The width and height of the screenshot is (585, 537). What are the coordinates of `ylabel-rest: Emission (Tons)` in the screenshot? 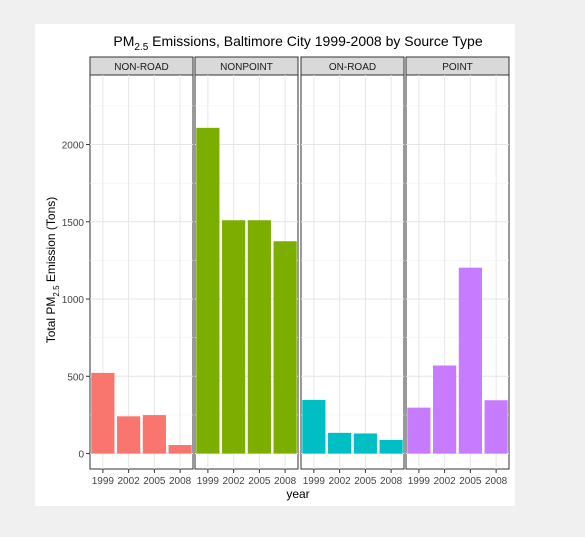 It's located at (51, 241).